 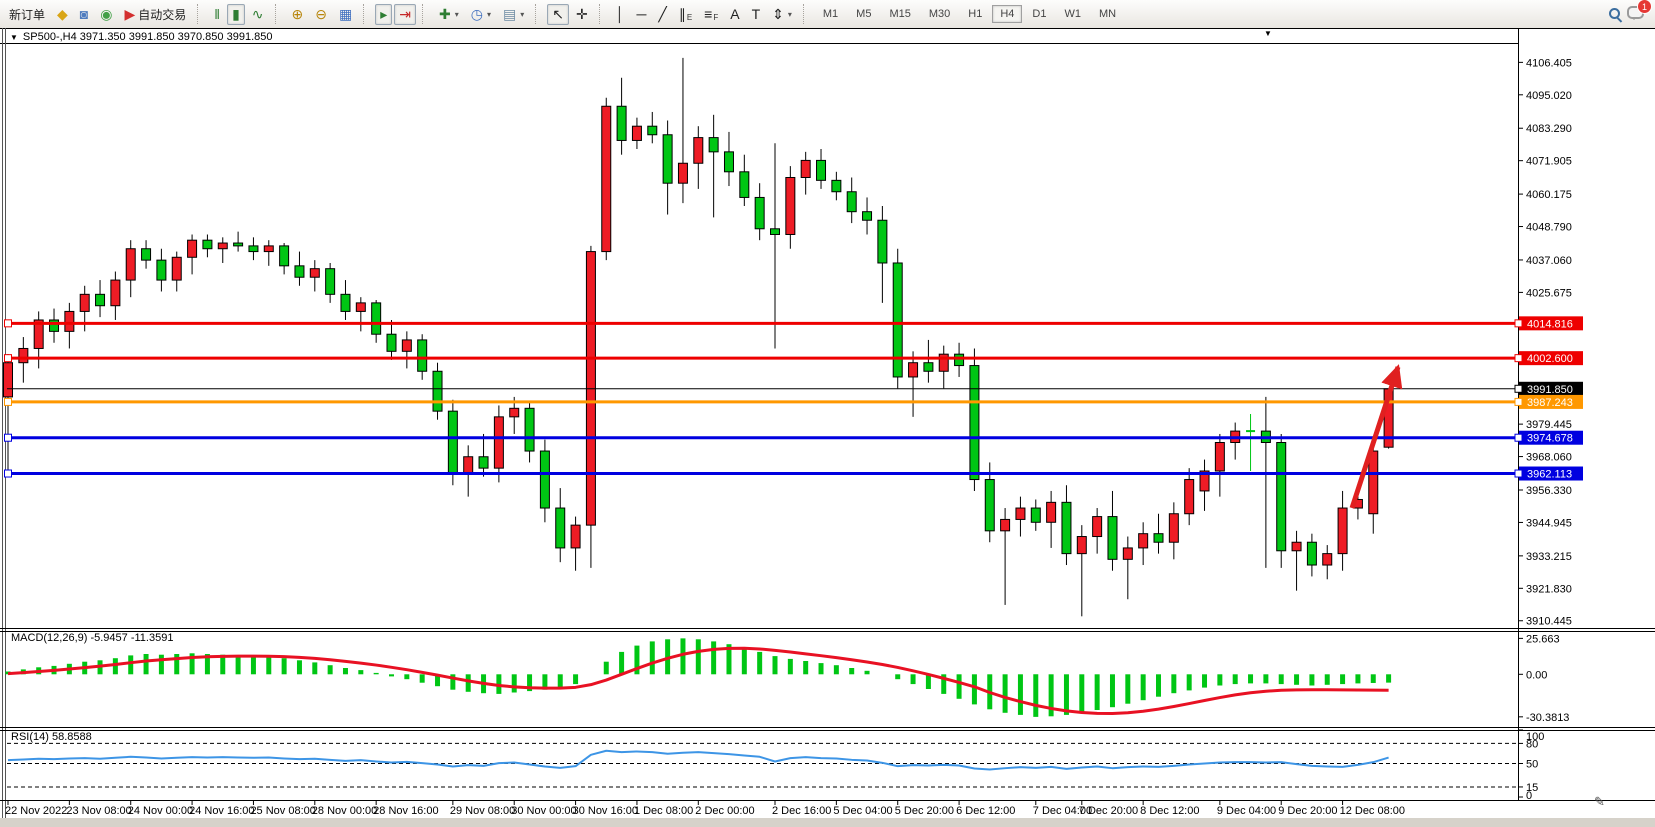 I want to click on time-tick-label: 24 Nov 16:00, so click(x=221, y=811).